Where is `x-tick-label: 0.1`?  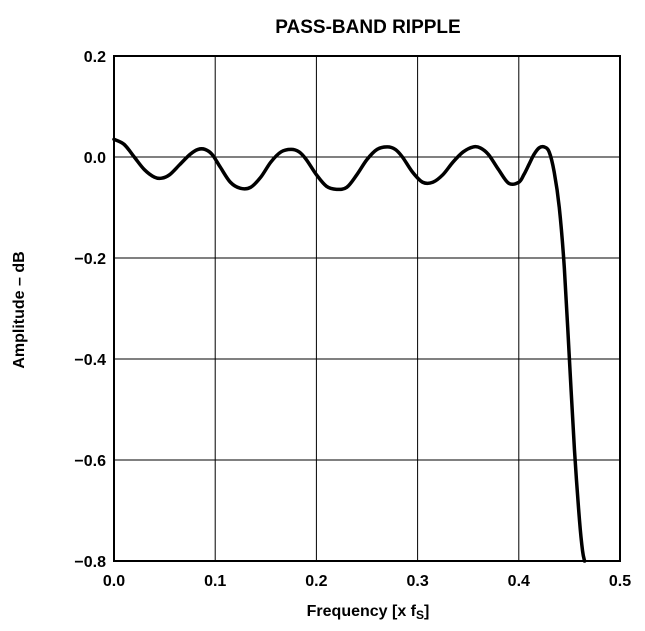 x-tick-label: 0.1 is located at coordinates (215, 581).